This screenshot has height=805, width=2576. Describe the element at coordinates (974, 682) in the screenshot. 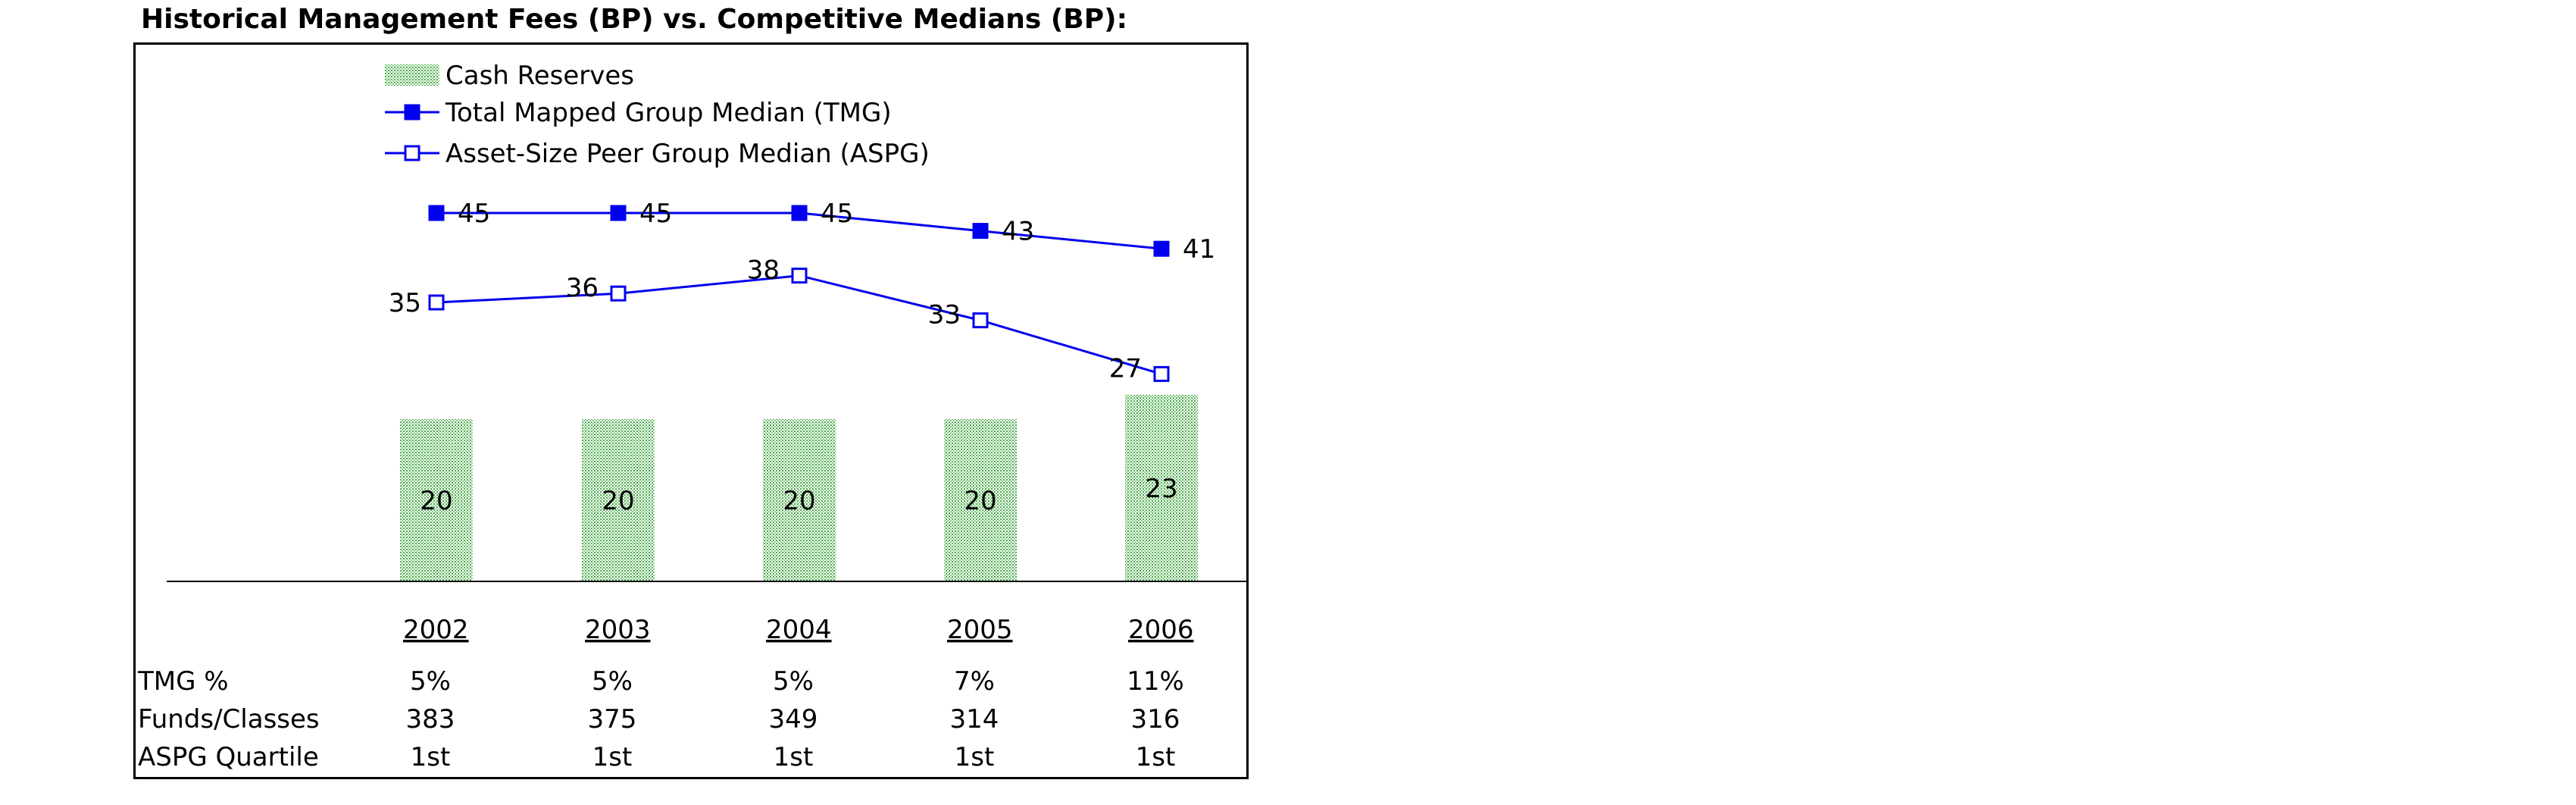

I see `table-cell: 7%` at that location.